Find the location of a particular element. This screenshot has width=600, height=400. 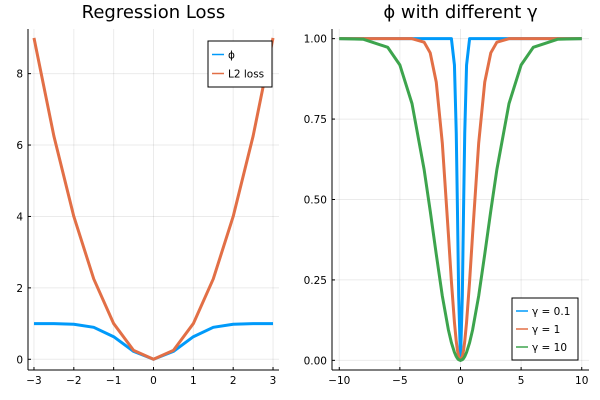

y-tick-label: 0.75 is located at coordinates (315, 120).